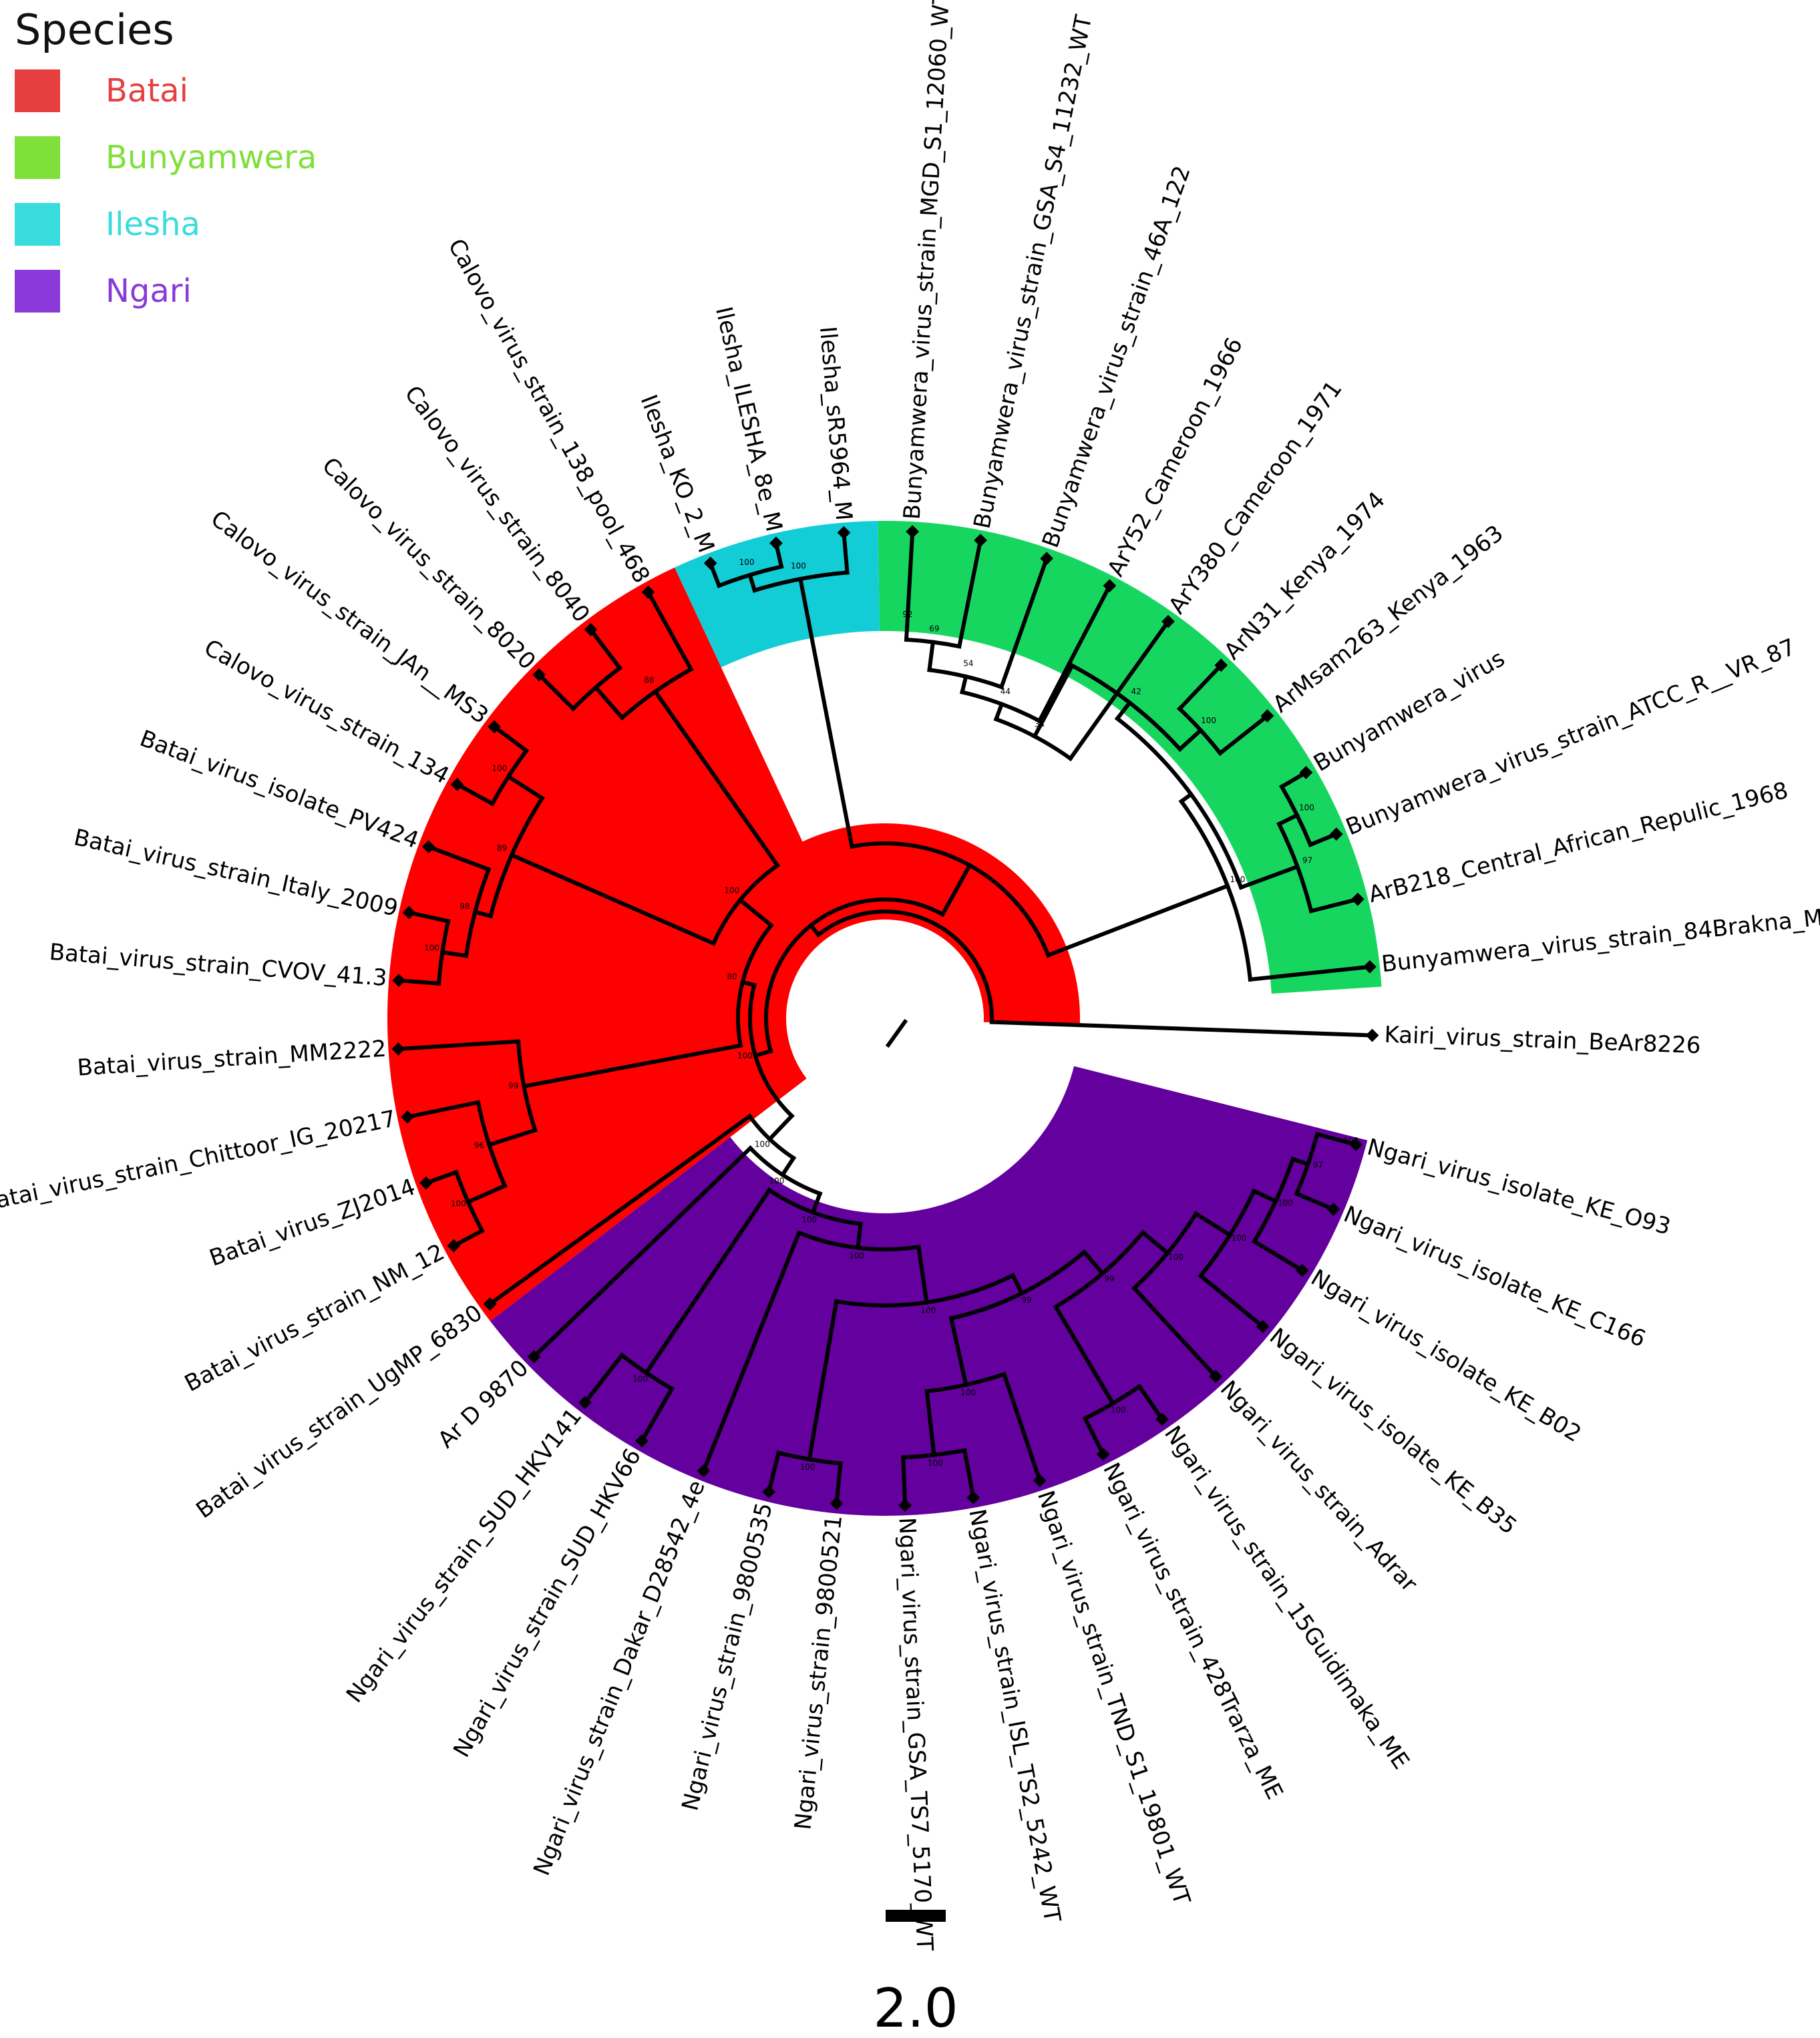 Image resolution: width=1820 pixels, height=2038 pixels. Describe the element at coordinates (465, 906) in the screenshot. I see `bootstrap-value: 98` at that location.